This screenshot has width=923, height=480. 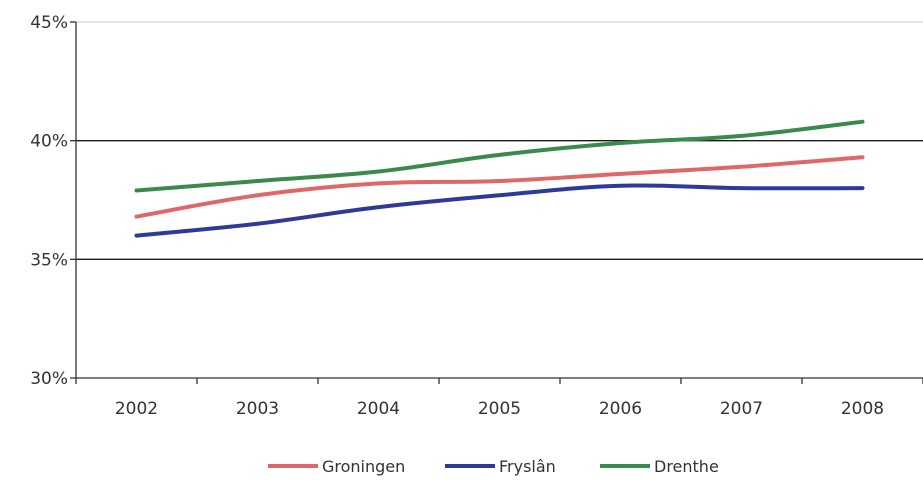 What do you see at coordinates (363, 466) in the screenshot?
I see `legend-label-groningen: Groningen` at bounding box center [363, 466].